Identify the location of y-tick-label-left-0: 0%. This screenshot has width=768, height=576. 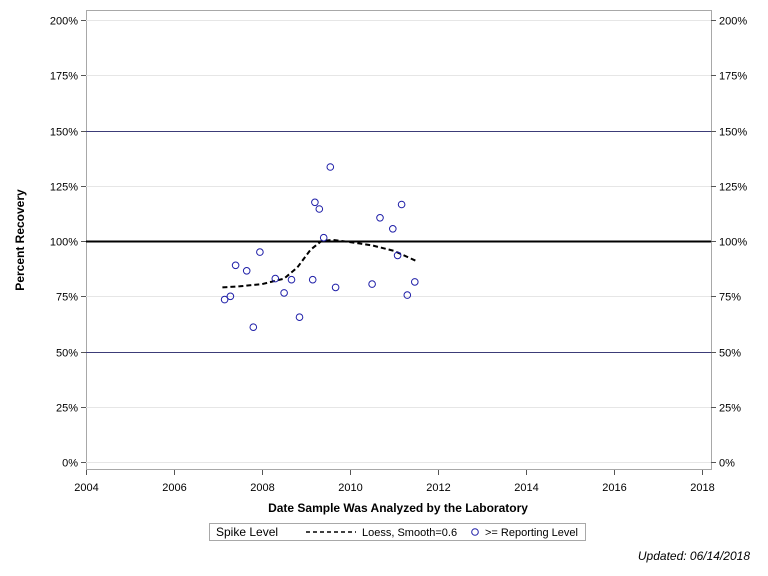
(70, 464).